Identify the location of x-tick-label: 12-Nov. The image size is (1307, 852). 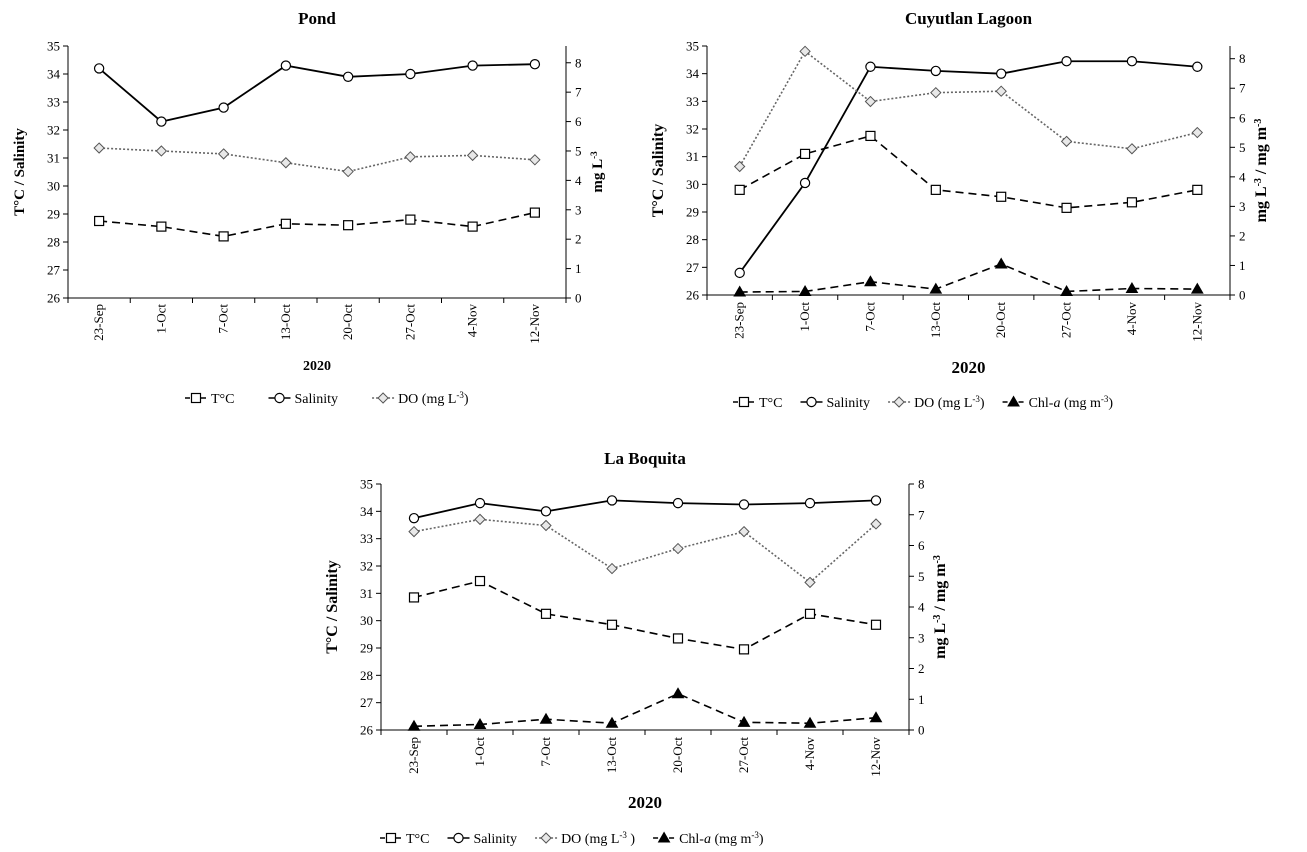
(534, 324).